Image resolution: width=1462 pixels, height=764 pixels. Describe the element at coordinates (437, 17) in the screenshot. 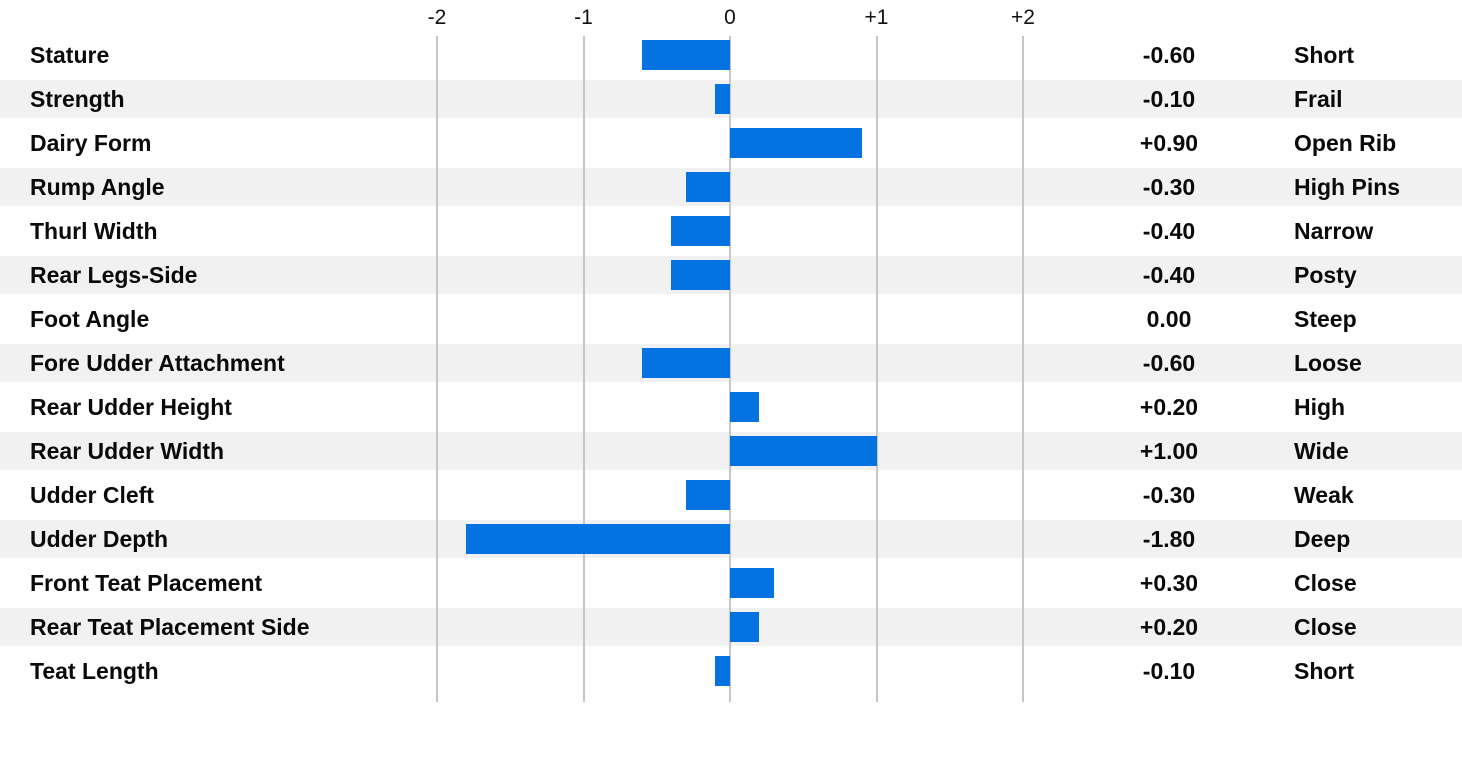

I see `axis-tick-label: -2` at that location.